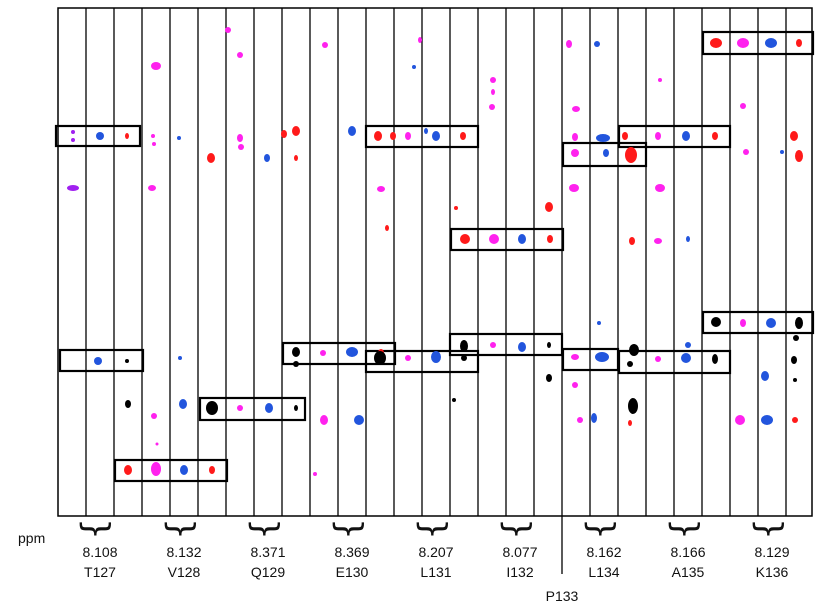 This screenshot has width=822, height=609. Describe the element at coordinates (507, 239) in the screenshot. I see `box-i132-top` at that location.